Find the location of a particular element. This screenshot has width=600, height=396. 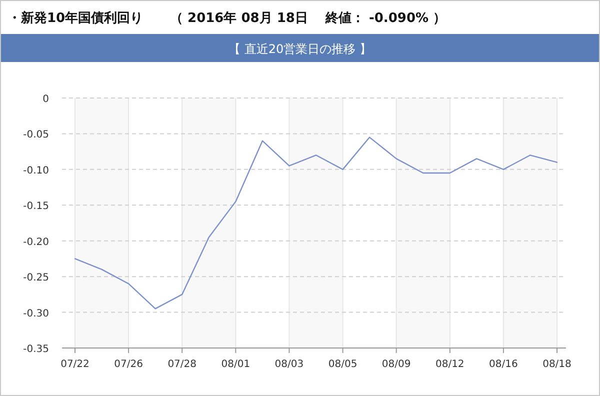

x-tick-label: 08/09 is located at coordinates (396, 364).